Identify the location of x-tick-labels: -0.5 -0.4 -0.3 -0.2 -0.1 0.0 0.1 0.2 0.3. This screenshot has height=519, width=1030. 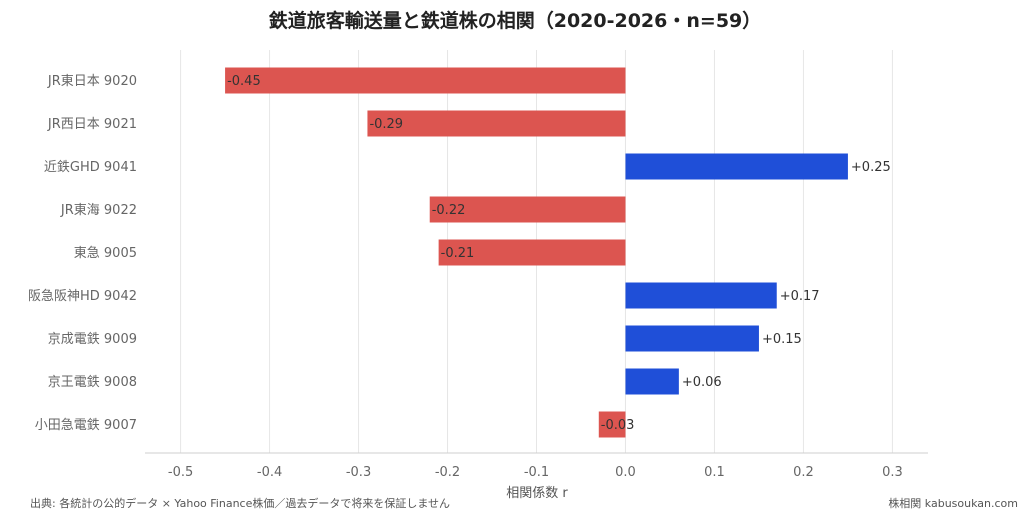
(535, 472).